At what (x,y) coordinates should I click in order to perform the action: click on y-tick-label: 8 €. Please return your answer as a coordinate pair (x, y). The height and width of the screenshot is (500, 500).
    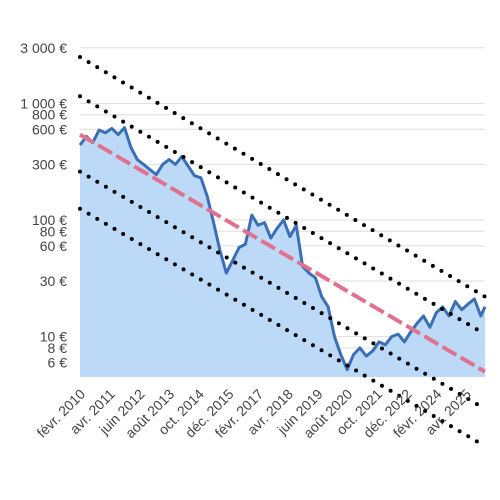
    Looking at the image, I should click on (58, 348).